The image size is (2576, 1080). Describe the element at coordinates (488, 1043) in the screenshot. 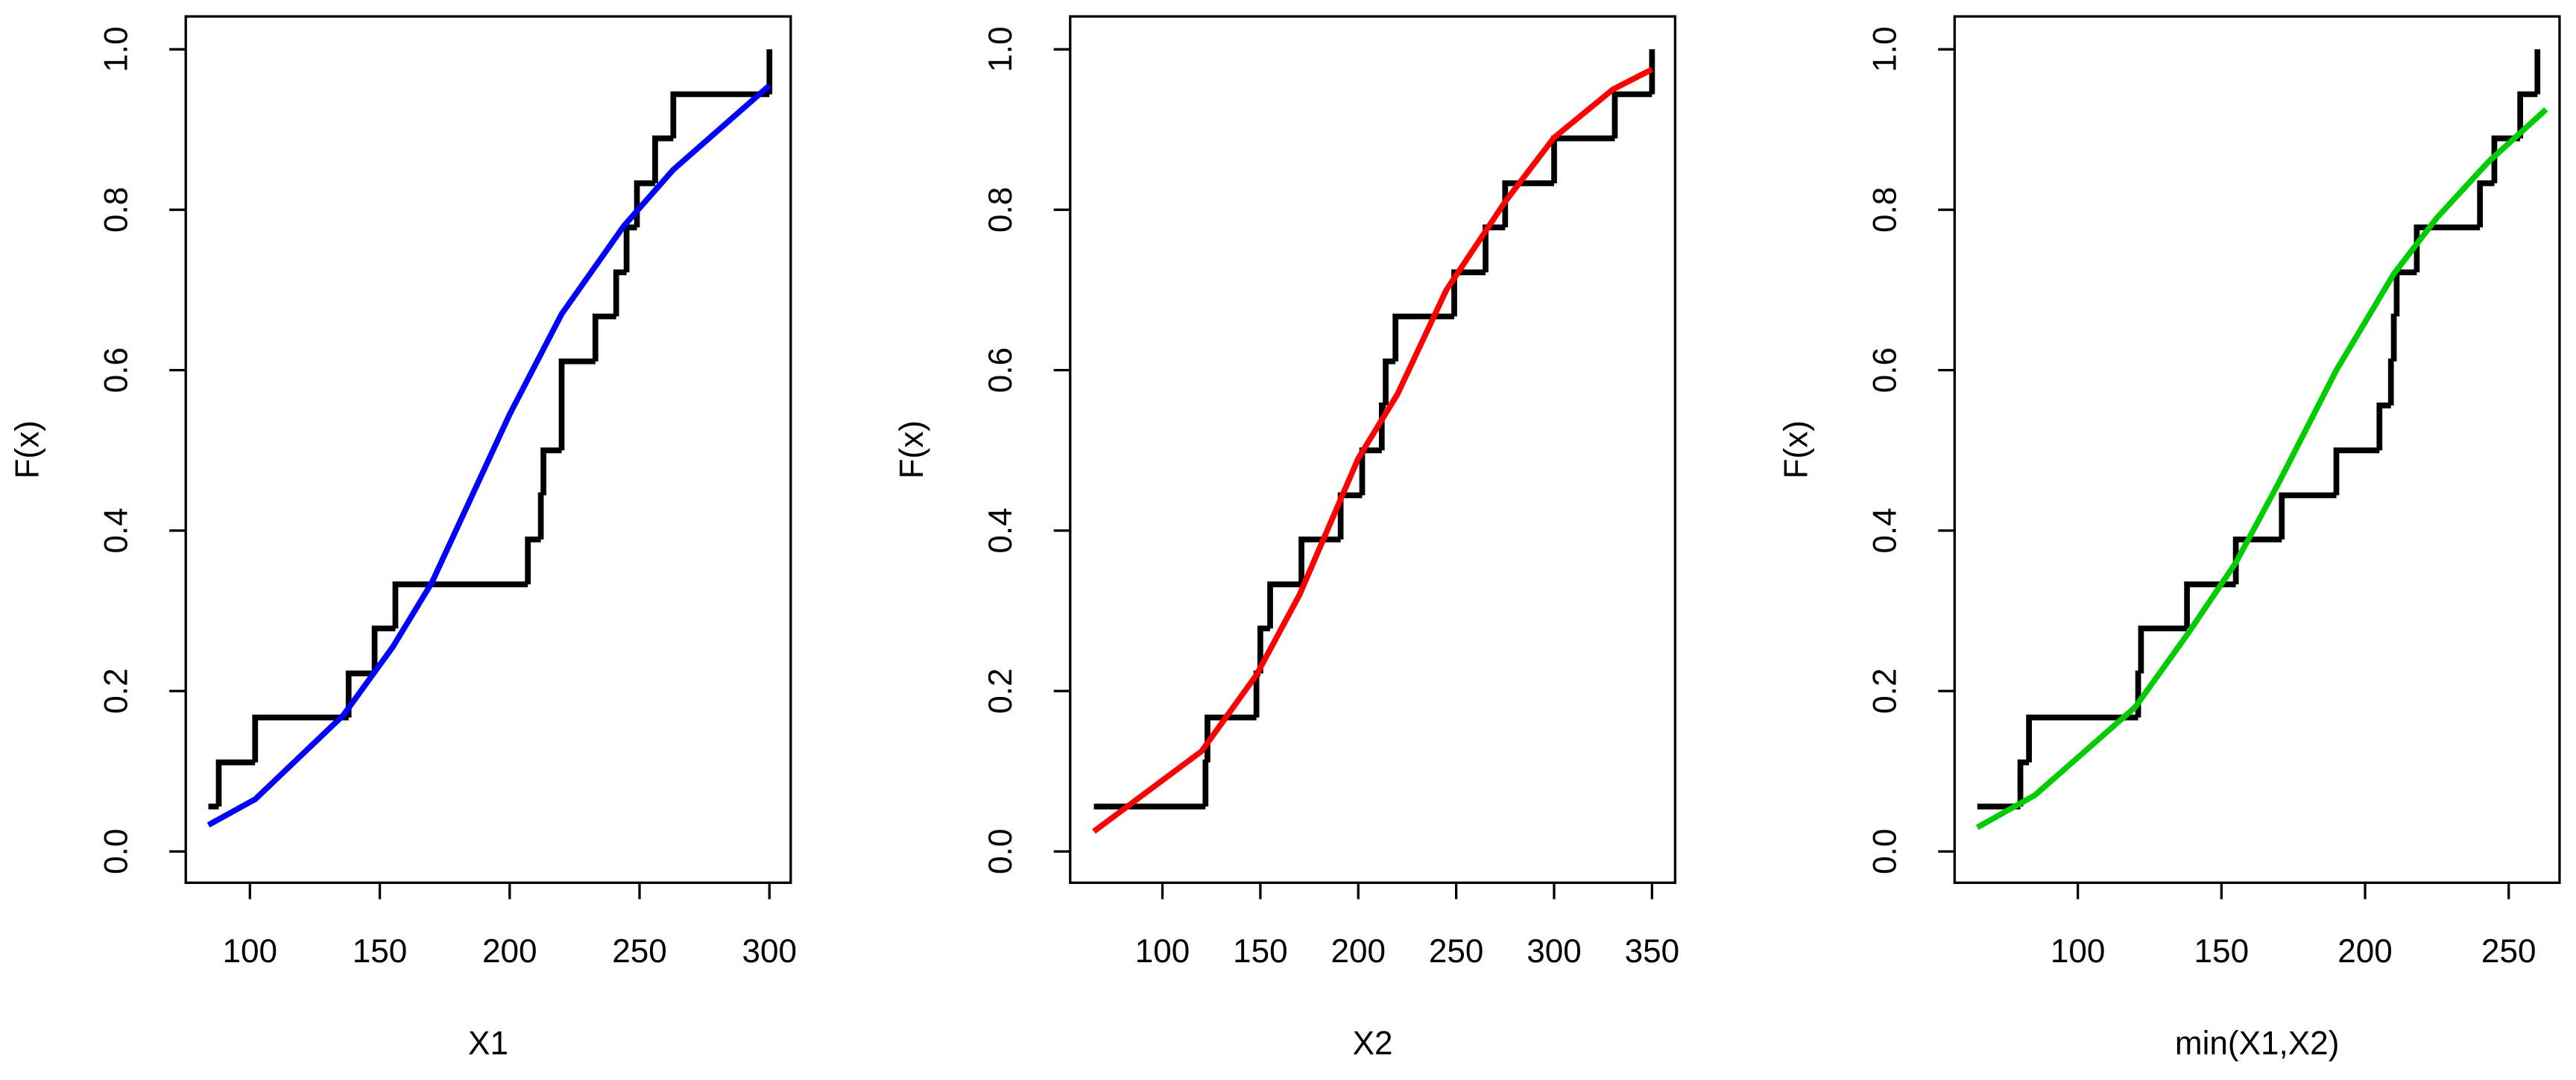

I see `x-axis-label: X1` at that location.